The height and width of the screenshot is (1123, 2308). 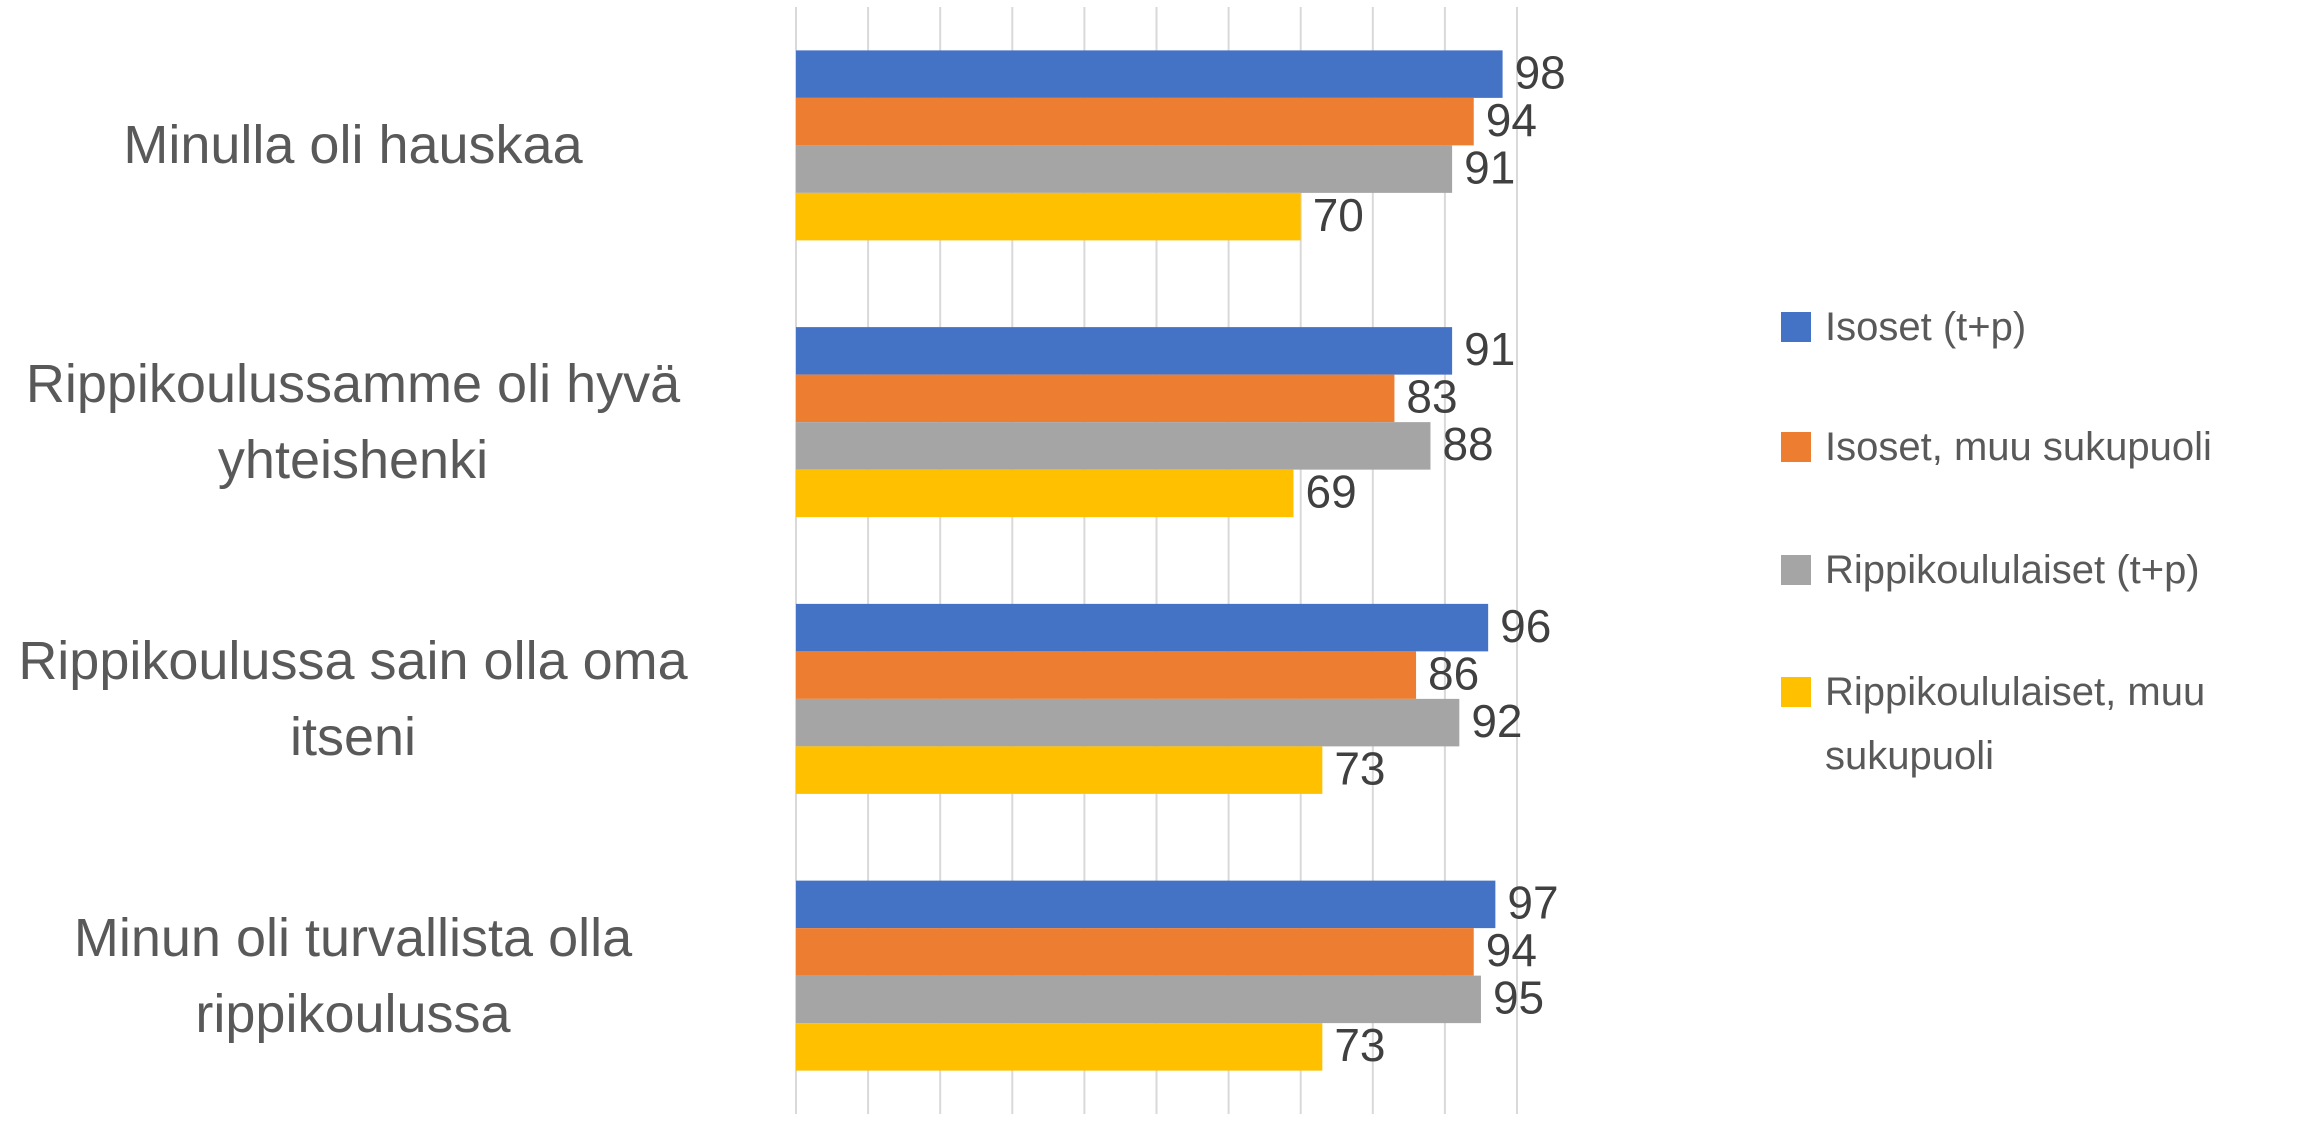 I want to click on value-label: 69, so click(x=1330, y=492).